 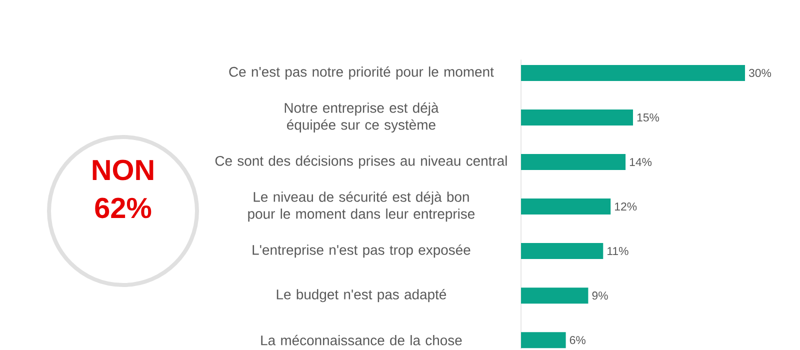 I want to click on data-label: 6%, so click(x=578, y=340).